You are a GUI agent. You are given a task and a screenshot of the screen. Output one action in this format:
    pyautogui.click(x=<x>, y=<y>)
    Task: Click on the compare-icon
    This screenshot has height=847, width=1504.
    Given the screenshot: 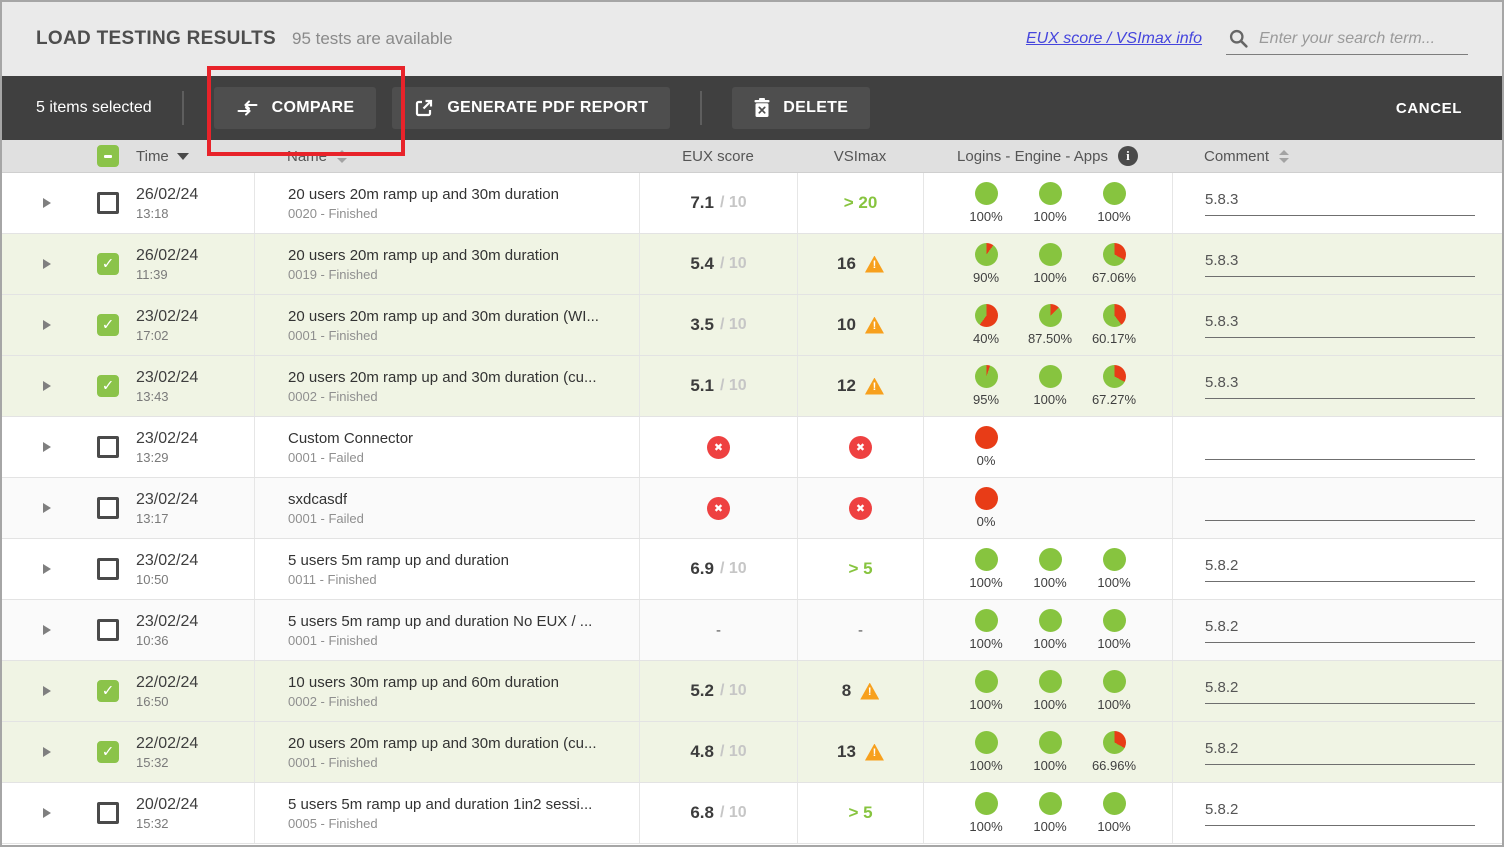 What is the action you would take?
    pyautogui.click(x=247, y=108)
    